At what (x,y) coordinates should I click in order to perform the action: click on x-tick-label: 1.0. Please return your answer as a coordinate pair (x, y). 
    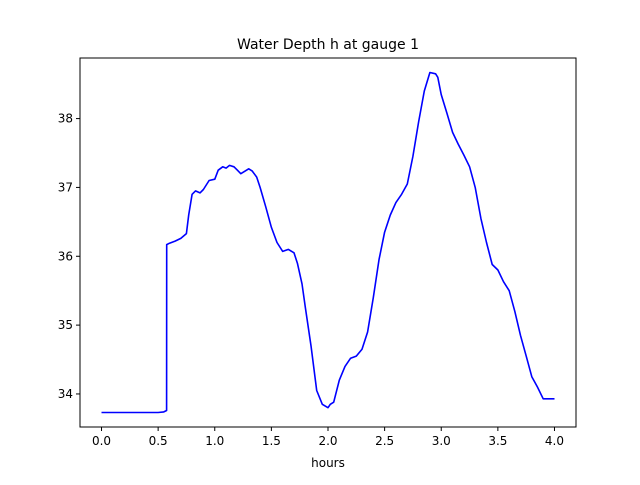
    Looking at the image, I should click on (214, 441).